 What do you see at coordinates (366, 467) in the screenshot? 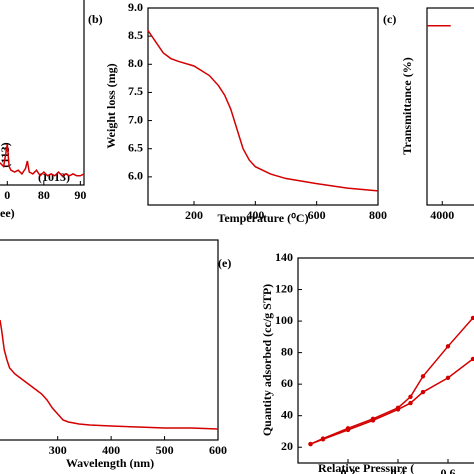
I see `x-axis-label: Relative Pressure (` at bounding box center [366, 467].